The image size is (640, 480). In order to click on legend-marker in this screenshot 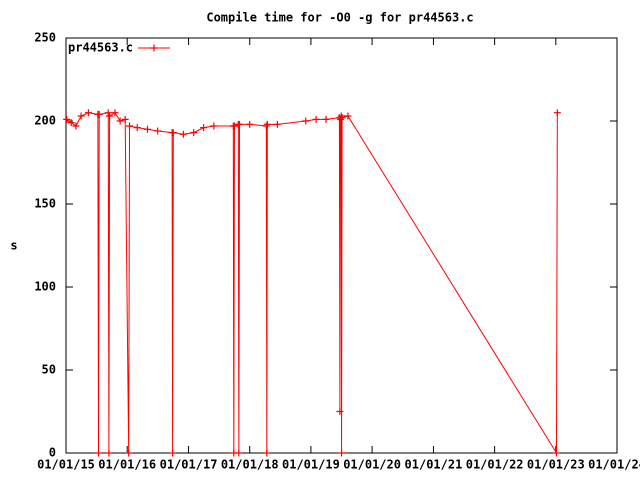, I will do `click(154, 48)`.